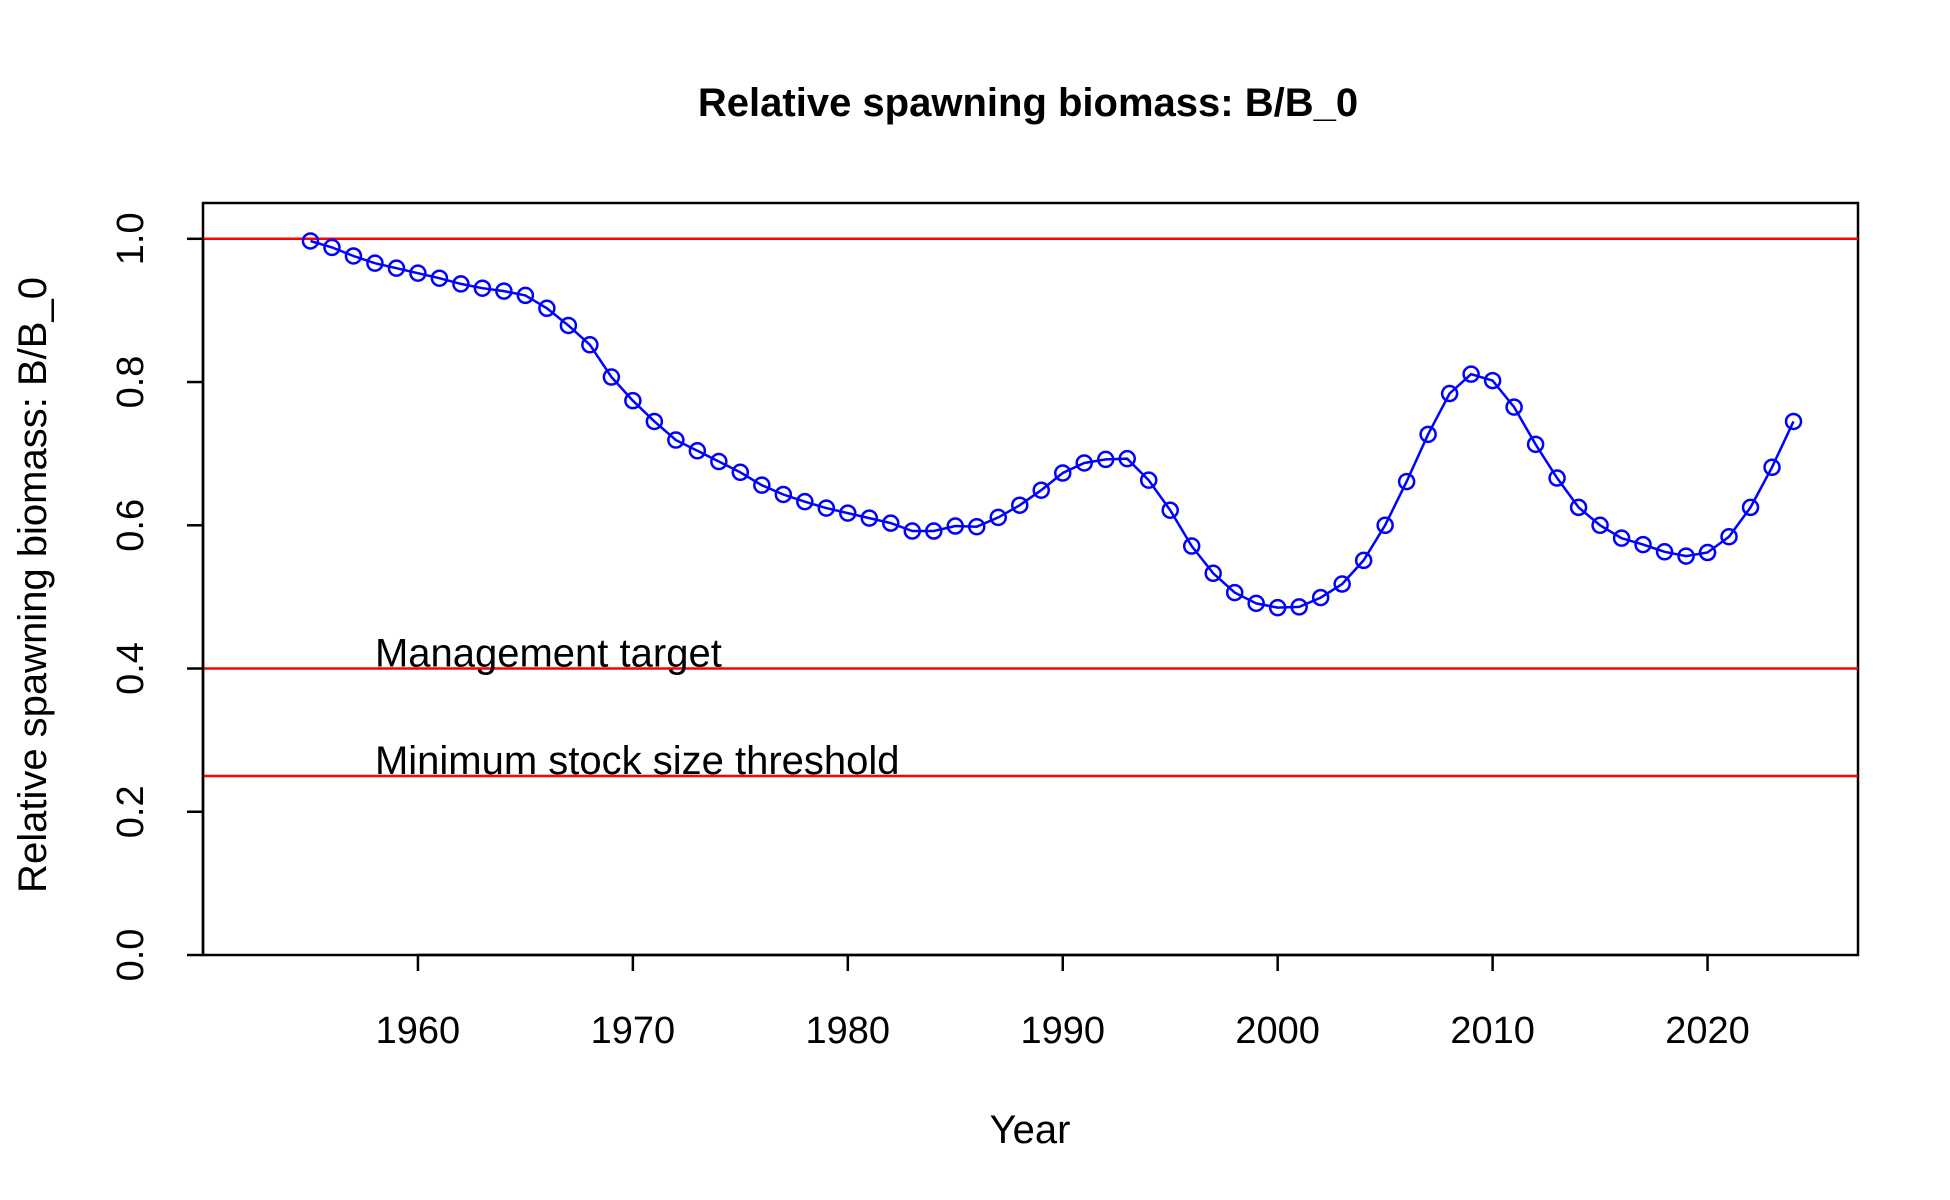  Describe the element at coordinates (1062, 1031) in the screenshot. I see `x-tick-label-1990: 1990` at that location.